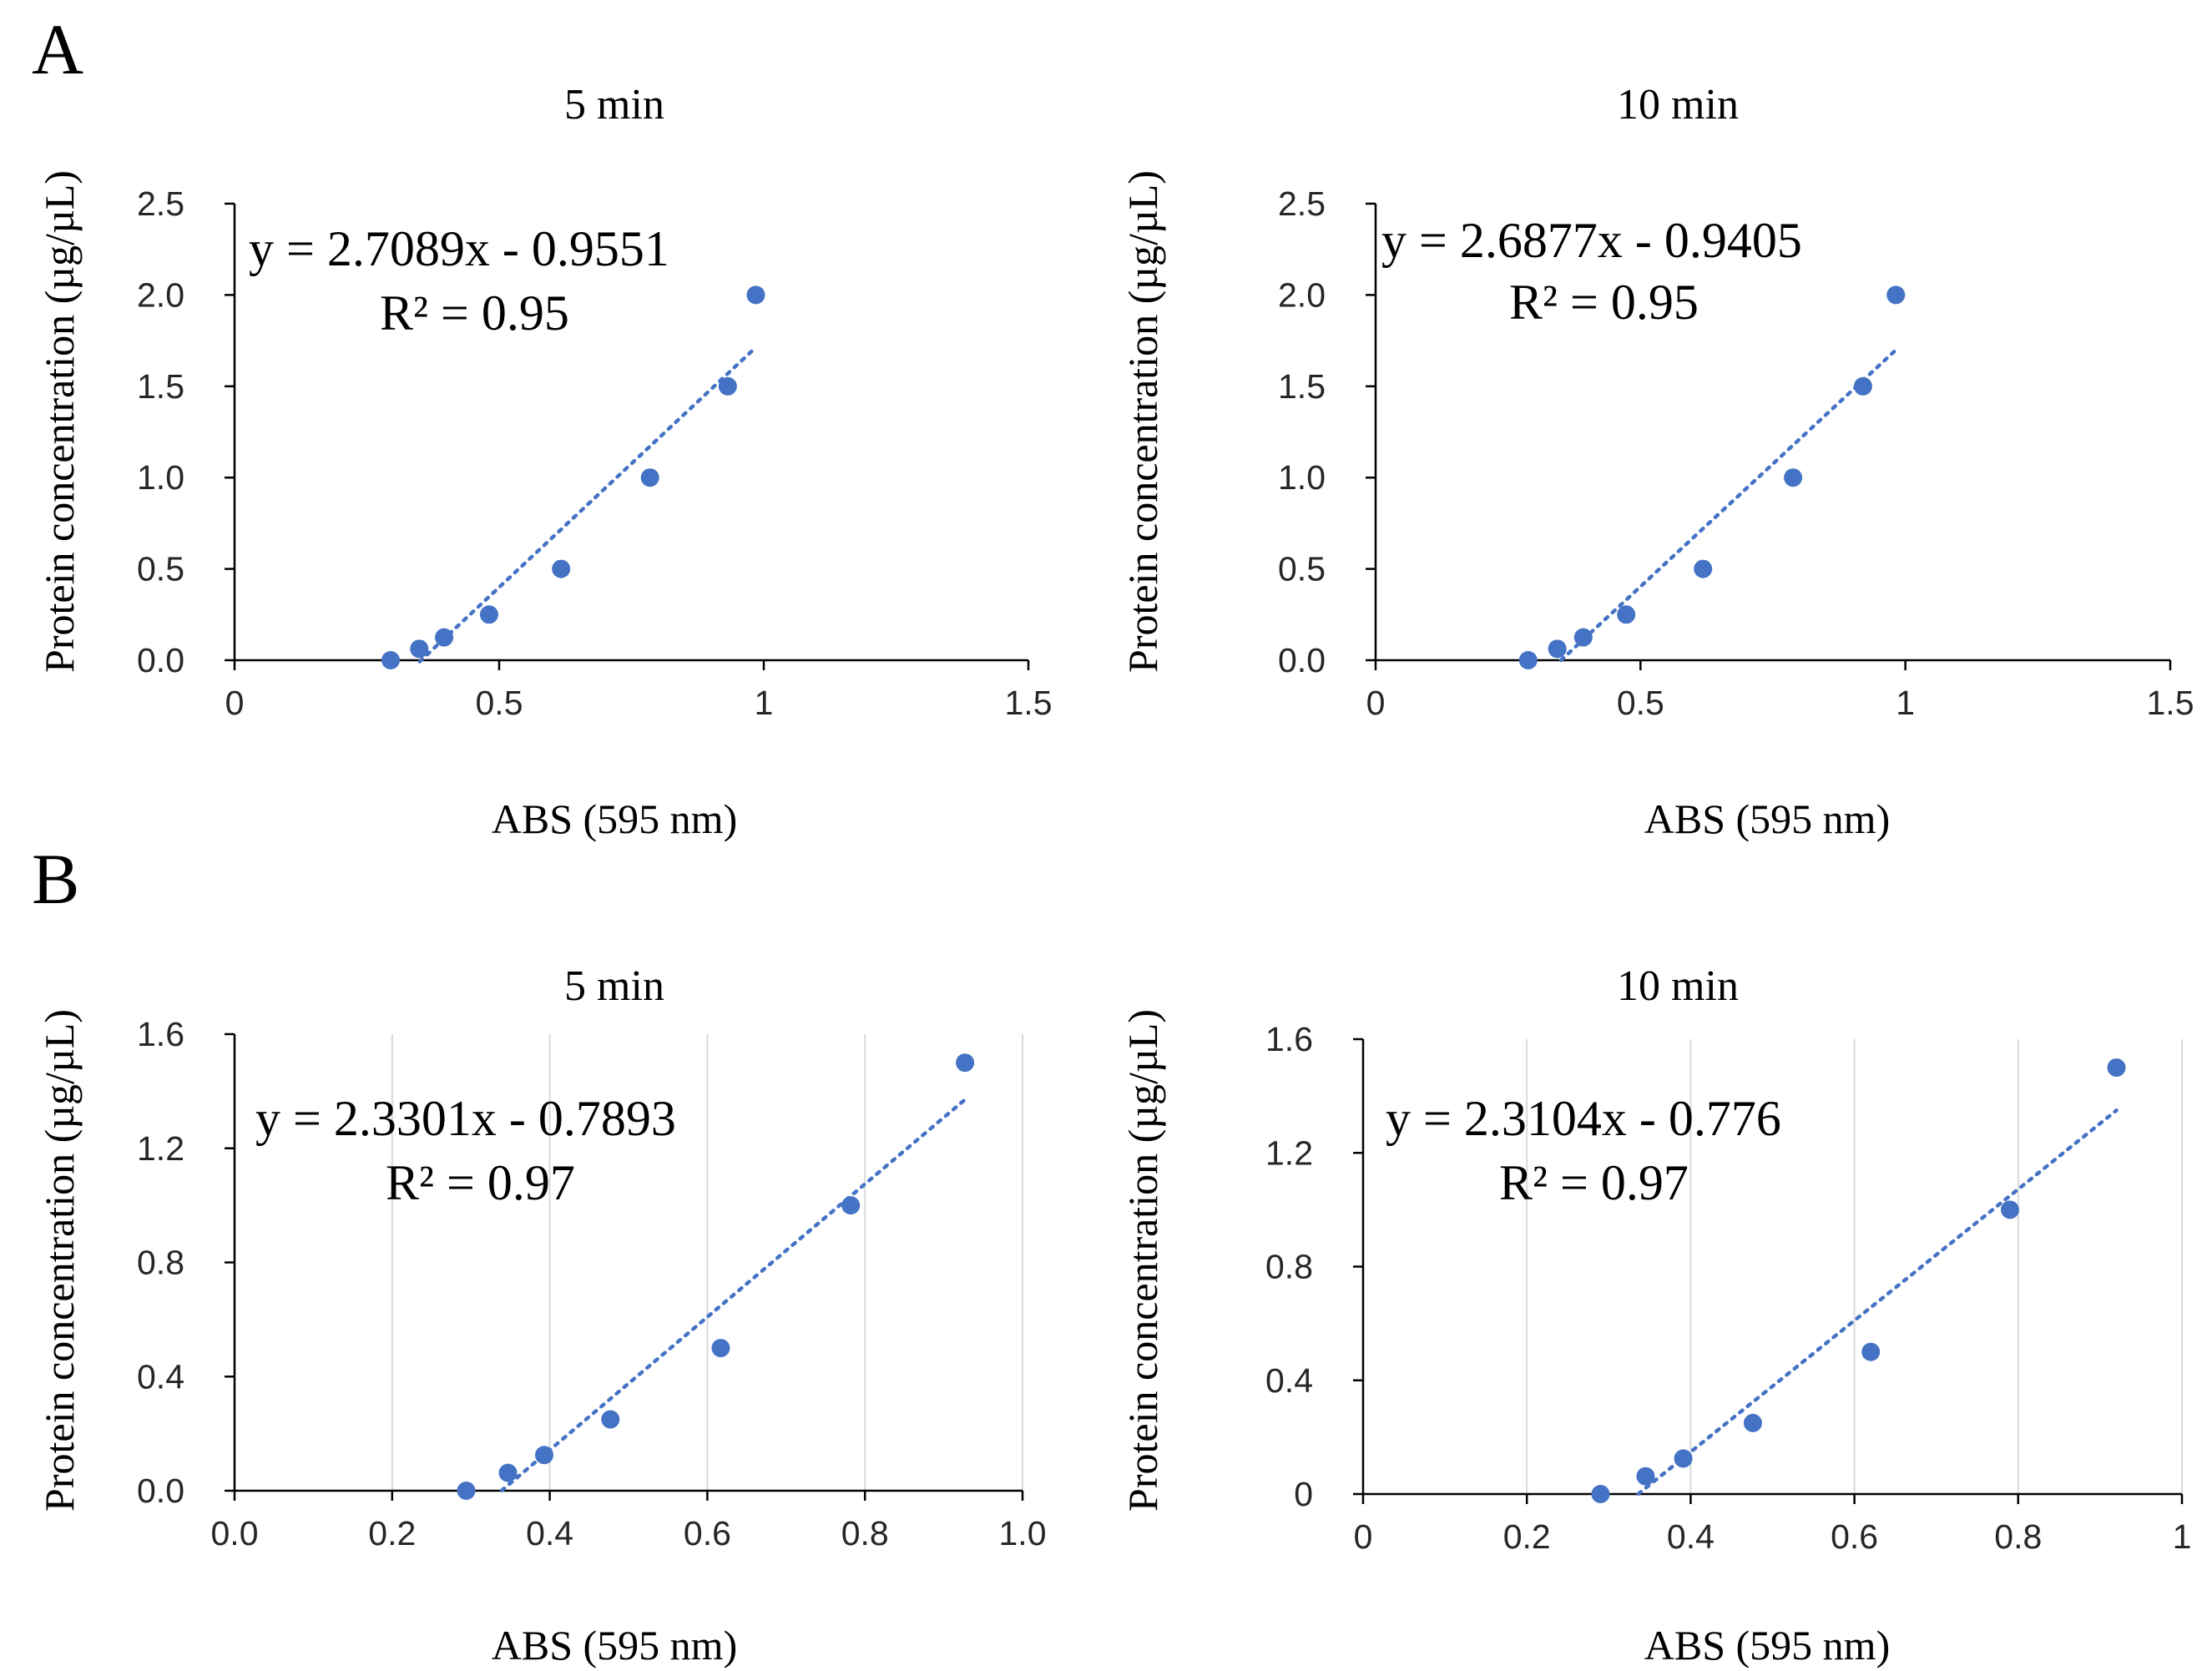 The height and width of the screenshot is (1671, 2212). I want to click on y-tick-label: 0, so click(1303, 1494).